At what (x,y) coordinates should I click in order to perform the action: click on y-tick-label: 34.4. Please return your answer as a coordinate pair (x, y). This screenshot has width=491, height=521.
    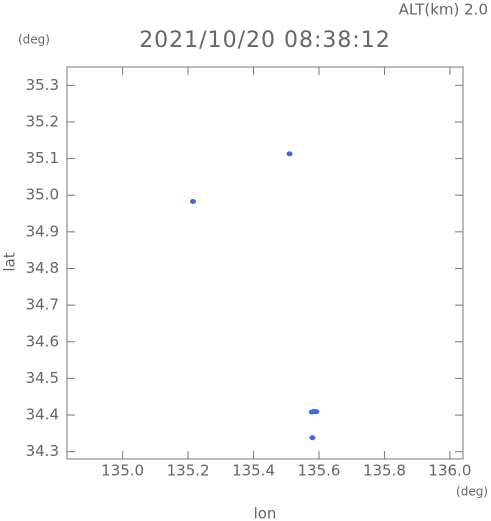
    Looking at the image, I should click on (42, 415).